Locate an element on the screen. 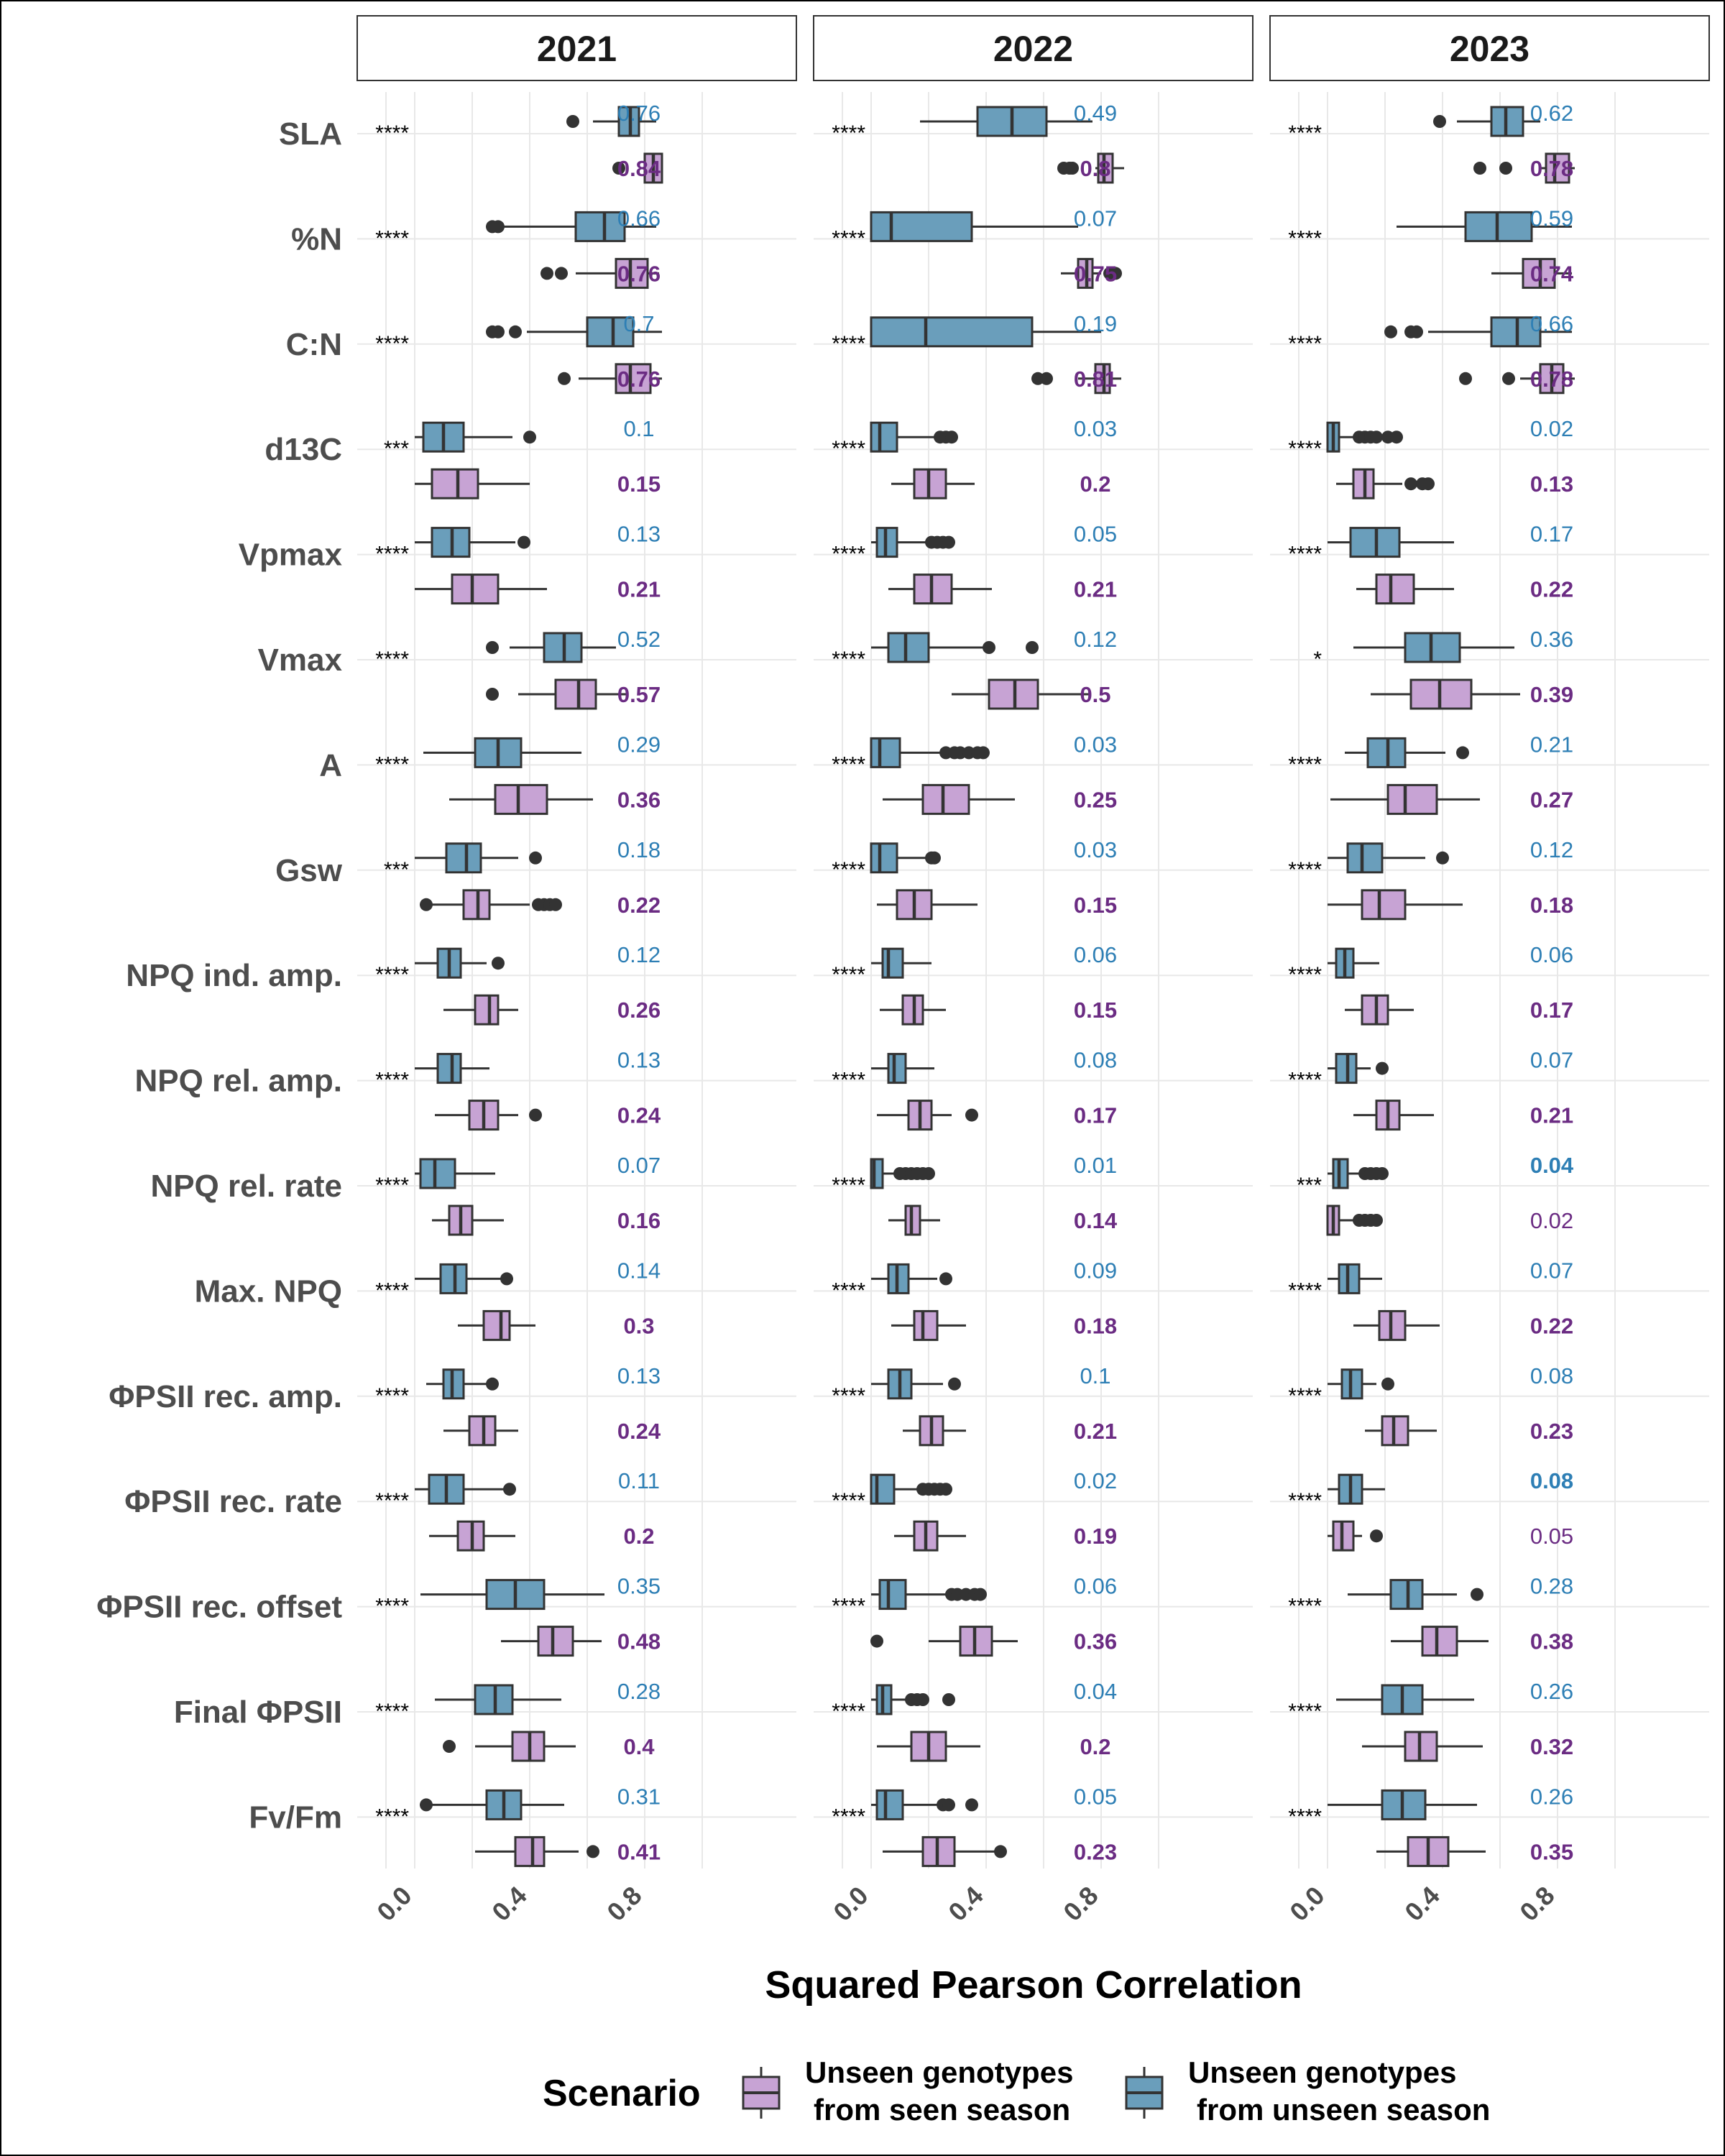 Image resolution: width=1725 pixels, height=2156 pixels. value-label-seen: 0.15 is located at coordinates (639, 484).